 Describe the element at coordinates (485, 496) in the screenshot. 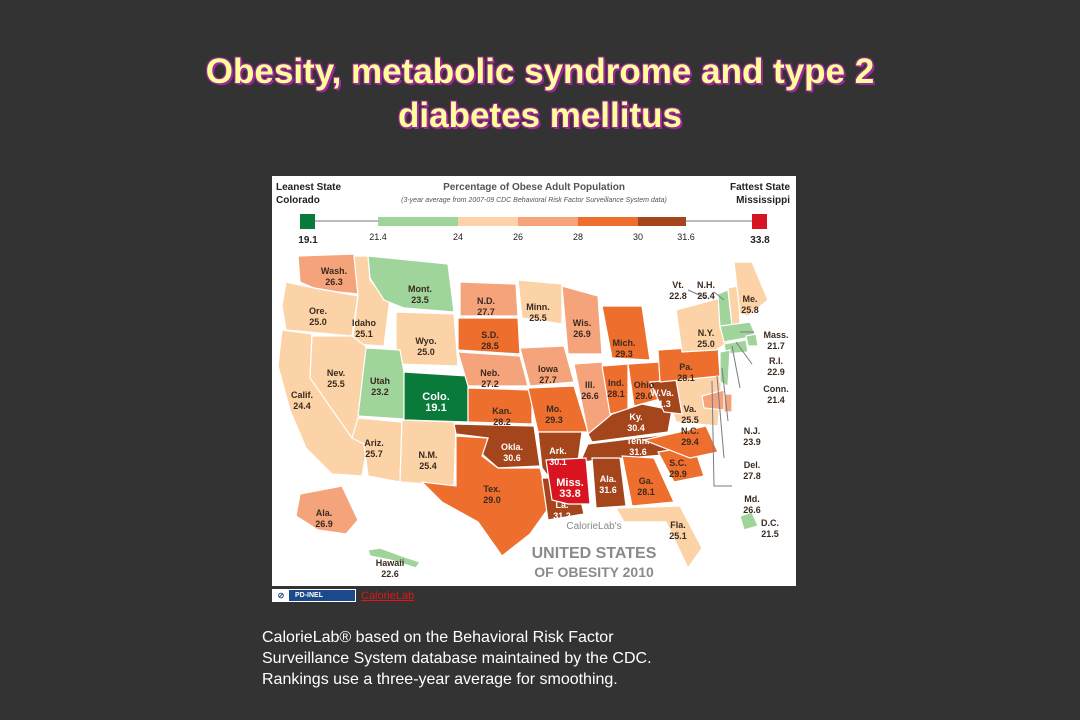

I see `state-shape-tex` at that location.